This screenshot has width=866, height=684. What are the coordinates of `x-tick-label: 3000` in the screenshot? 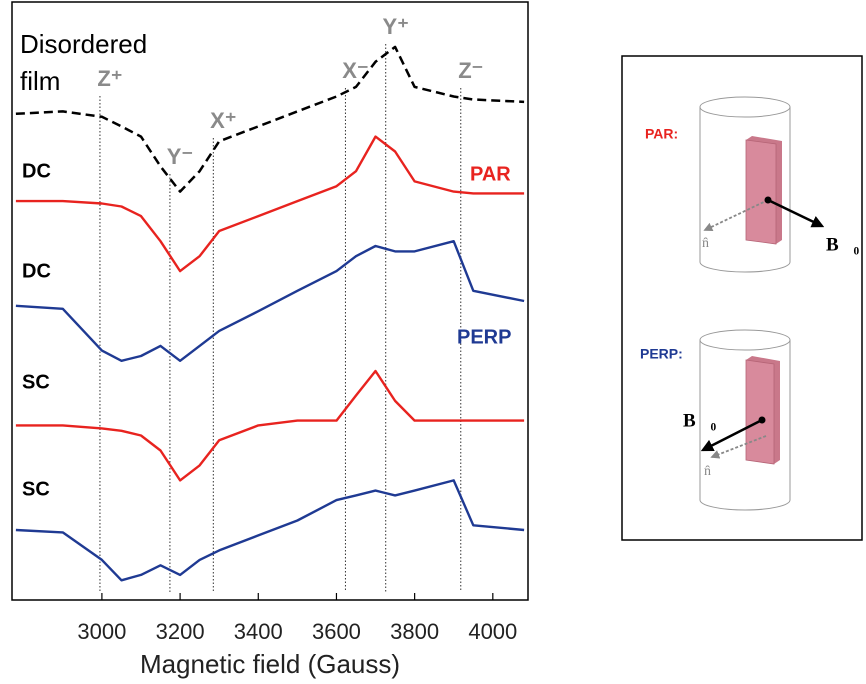 It's located at (101, 631).